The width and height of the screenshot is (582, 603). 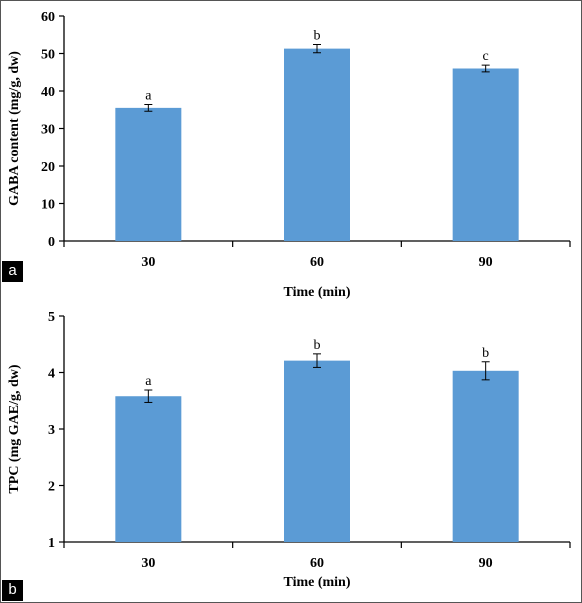 What do you see at coordinates (48, 17) in the screenshot?
I see `y-tick-label: 60` at bounding box center [48, 17].